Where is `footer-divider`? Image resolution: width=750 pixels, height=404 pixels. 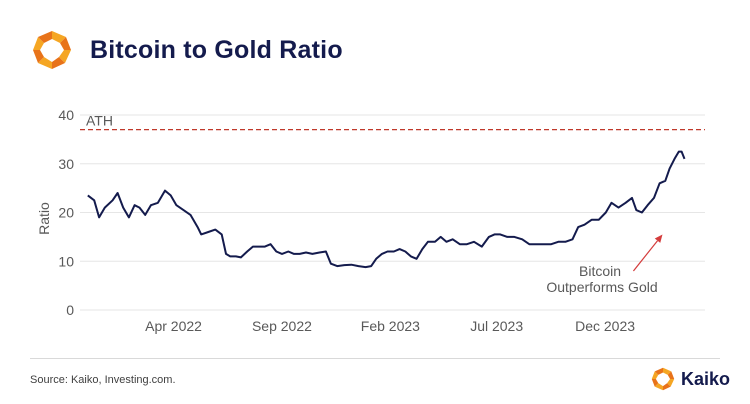
footer-divider is located at coordinates (375, 358).